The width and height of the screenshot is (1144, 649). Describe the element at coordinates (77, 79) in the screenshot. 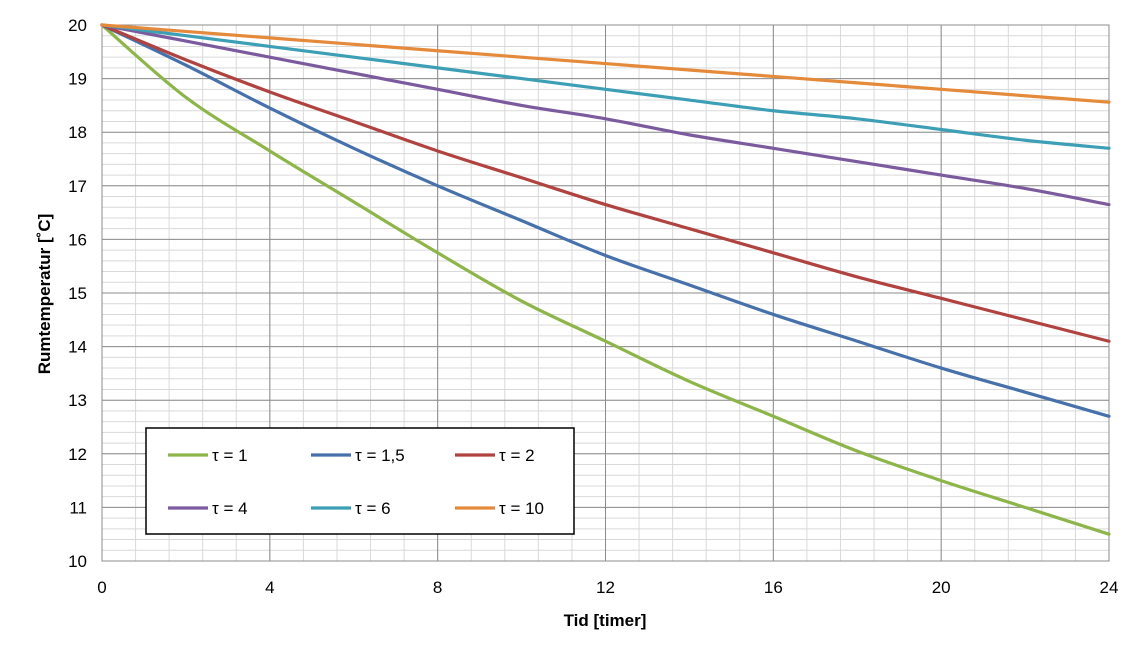

I see `y-tick-label: 19` at that location.